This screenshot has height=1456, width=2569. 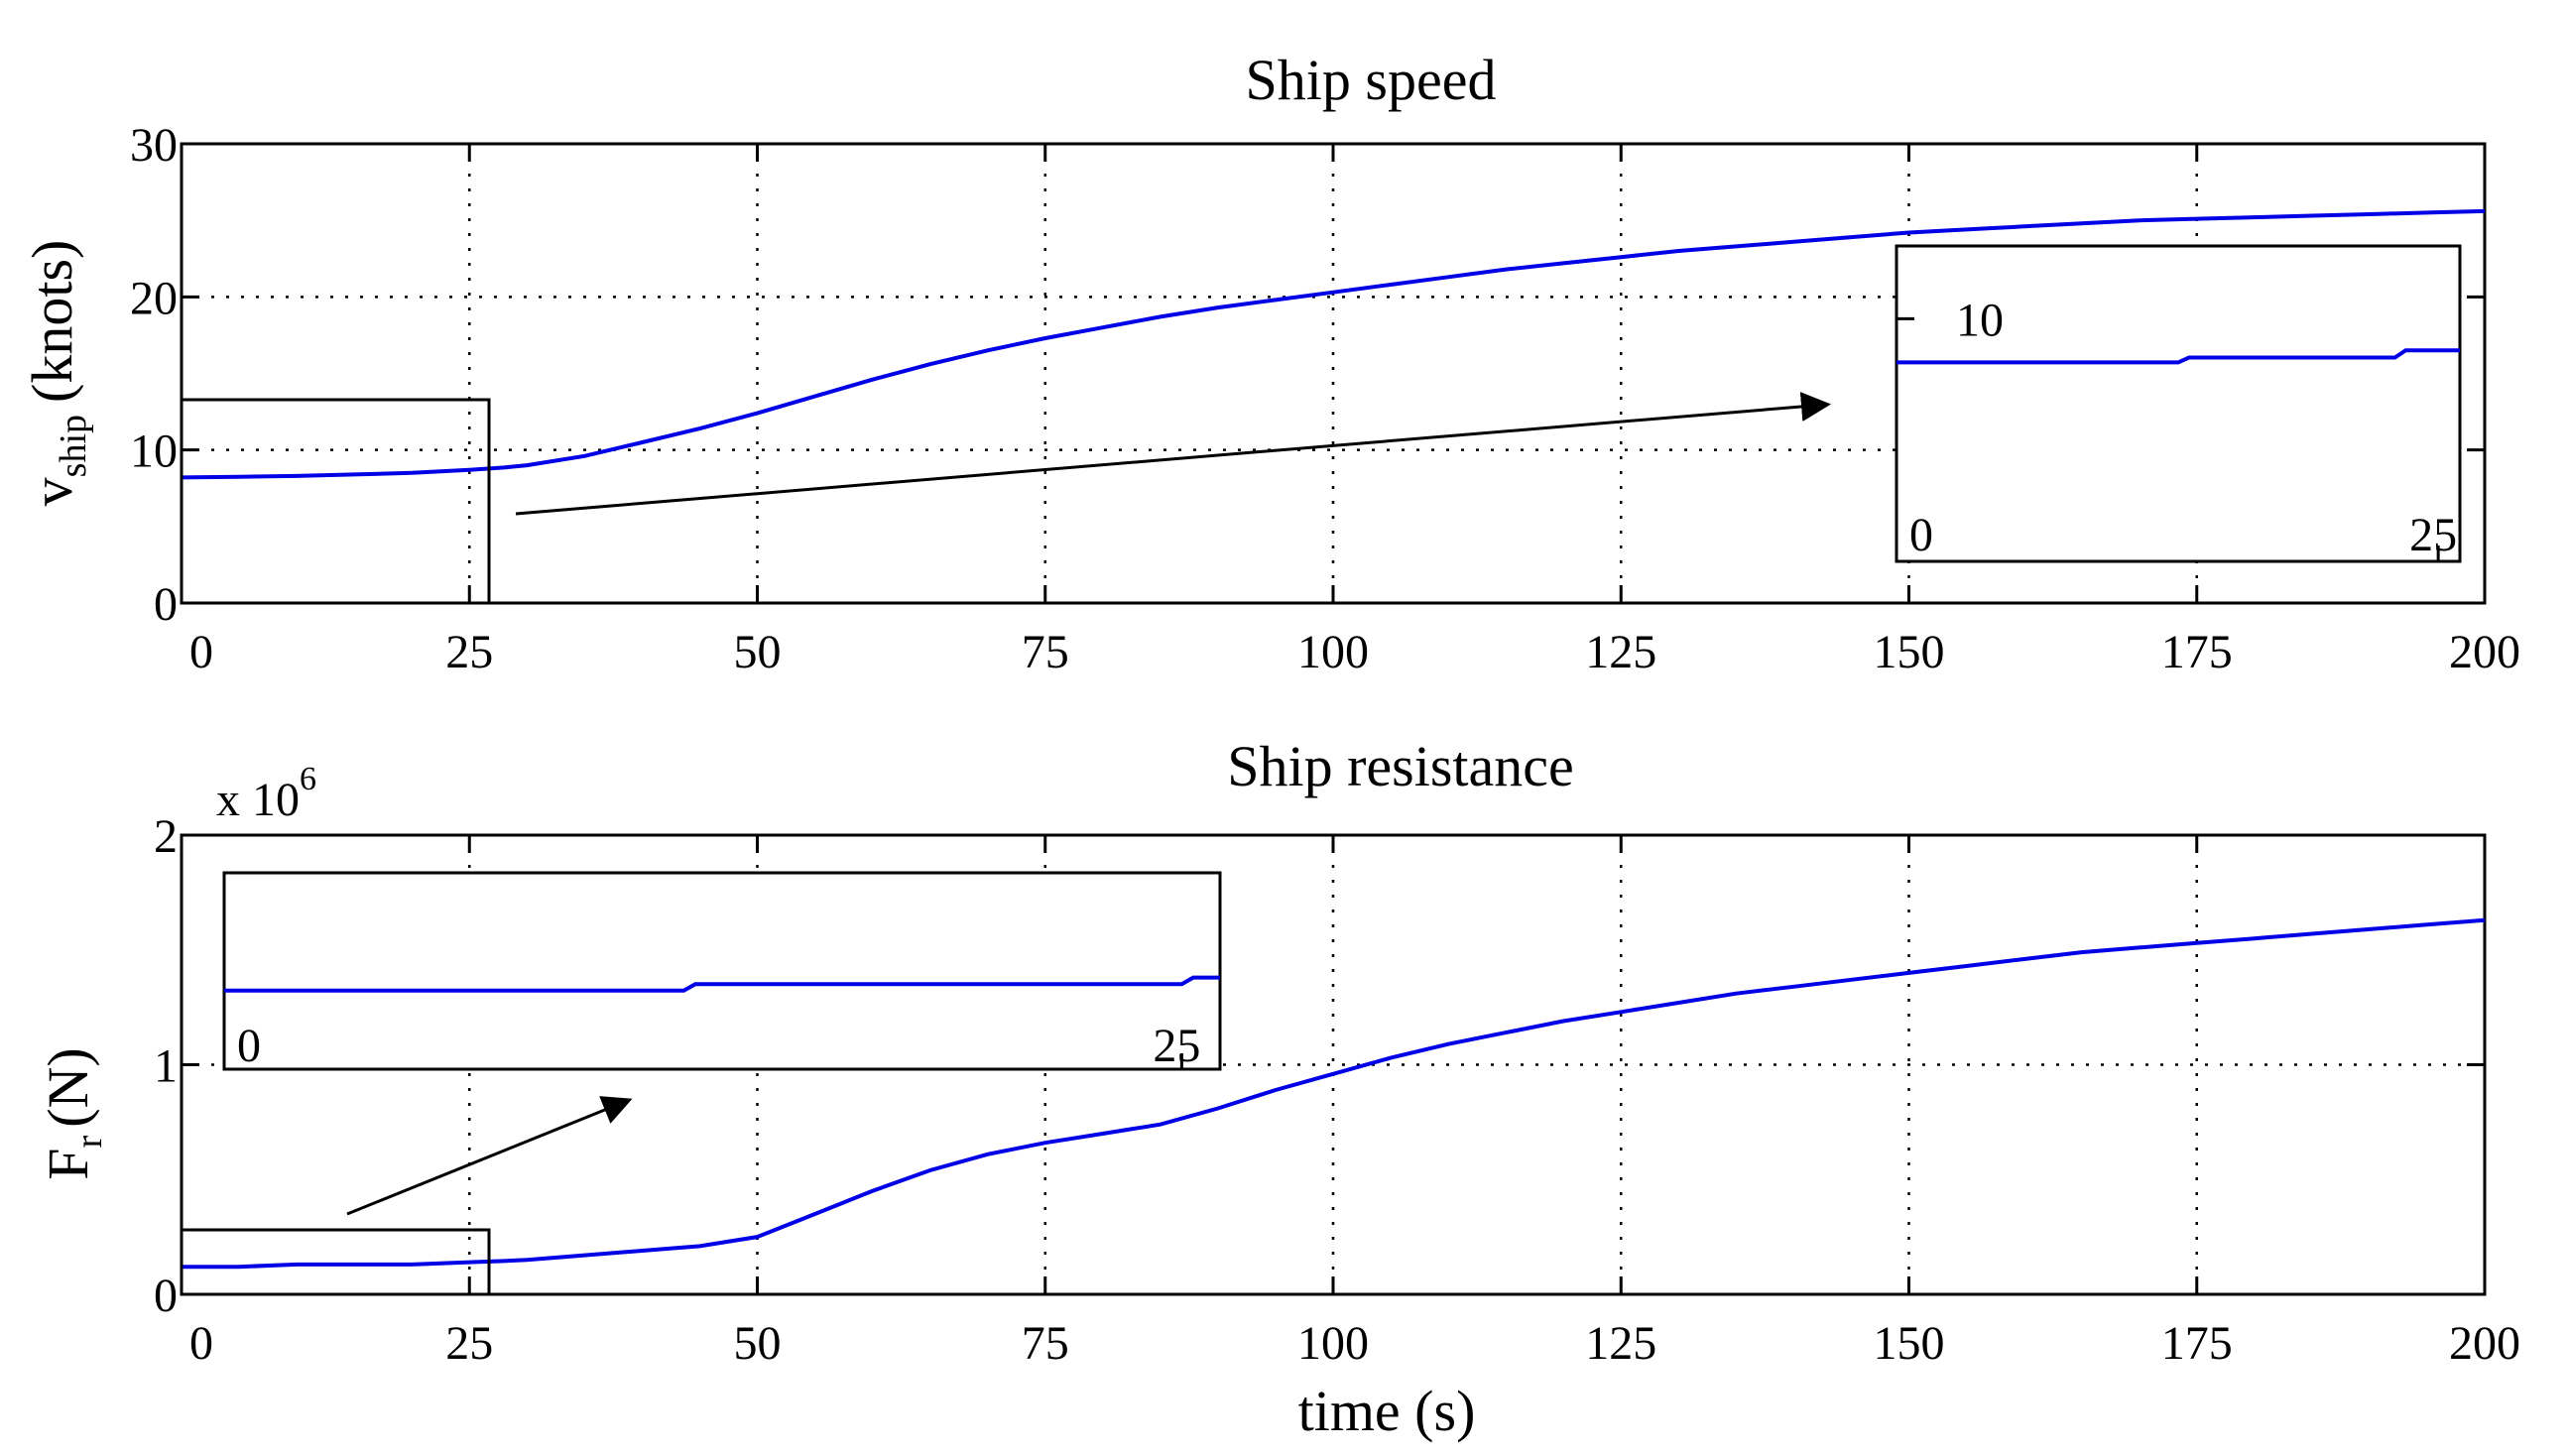 What do you see at coordinates (52, 321) in the screenshot?
I see `y-axis-label-unit: (knots)` at bounding box center [52, 321].